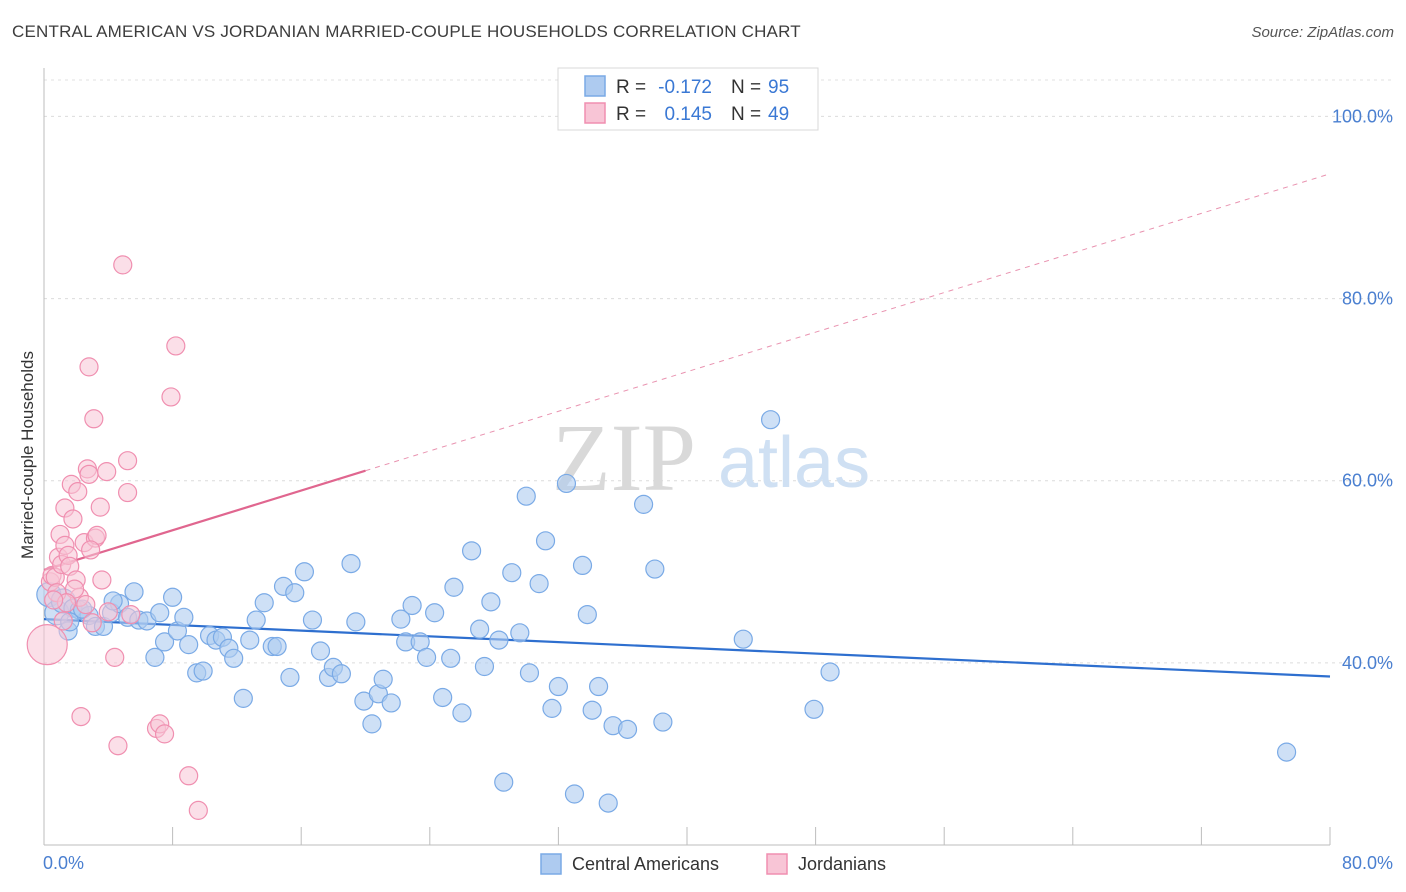  I want to click on bottom-legend: Central Americans Jordanians, so click(713, 864).